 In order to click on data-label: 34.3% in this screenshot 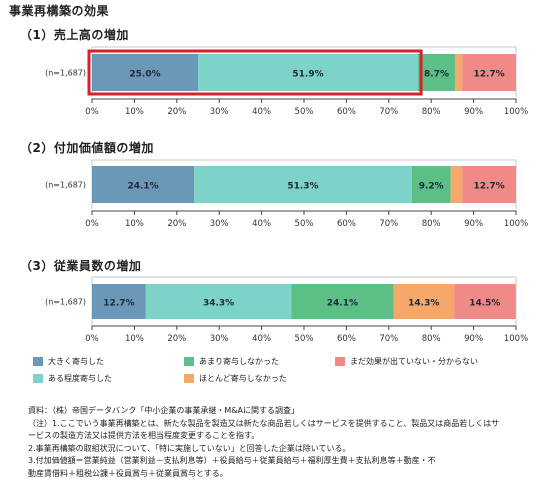, I will do `click(218, 304)`.